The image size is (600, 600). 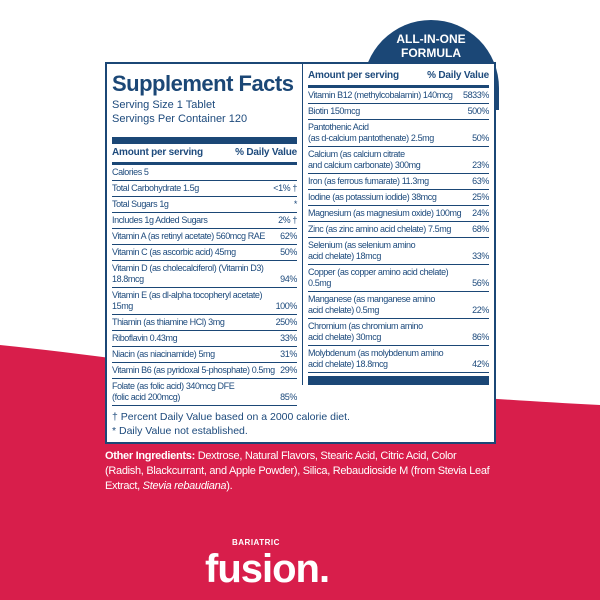 I want to click on other-ingredients-end: )., so click(x=229, y=486).